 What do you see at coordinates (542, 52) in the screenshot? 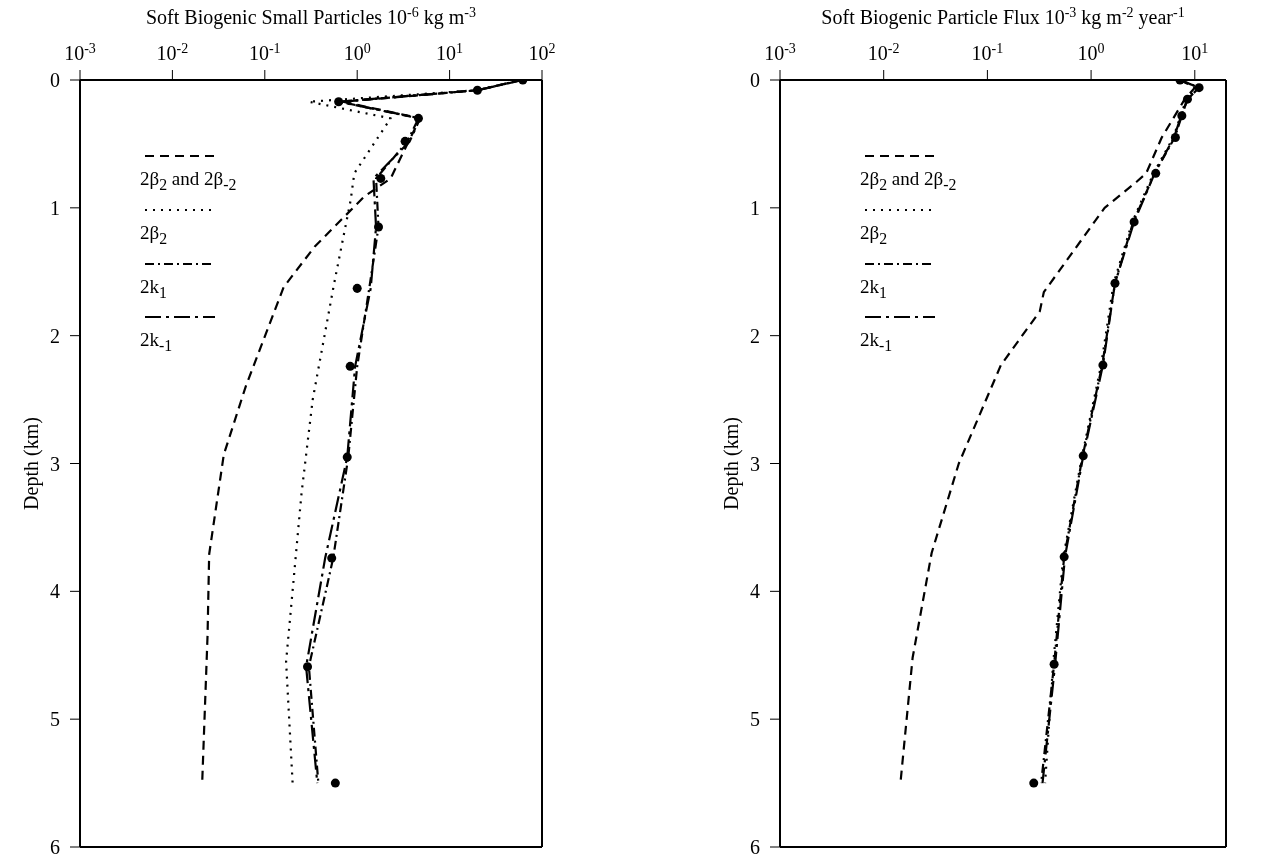
I see `x-tick-label: 10$^{2}$` at bounding box center [542, 52].